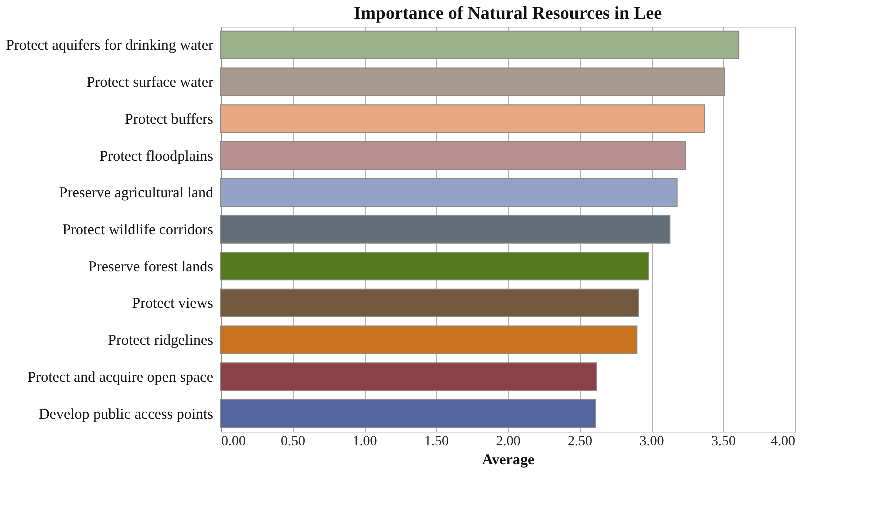 The width and height of the screenshot is (887, 506). What do you see at coordinates (169, 120) in the screenshot?
I see `y-tick-label: Protect buffers` at bounding box center [169, 120].